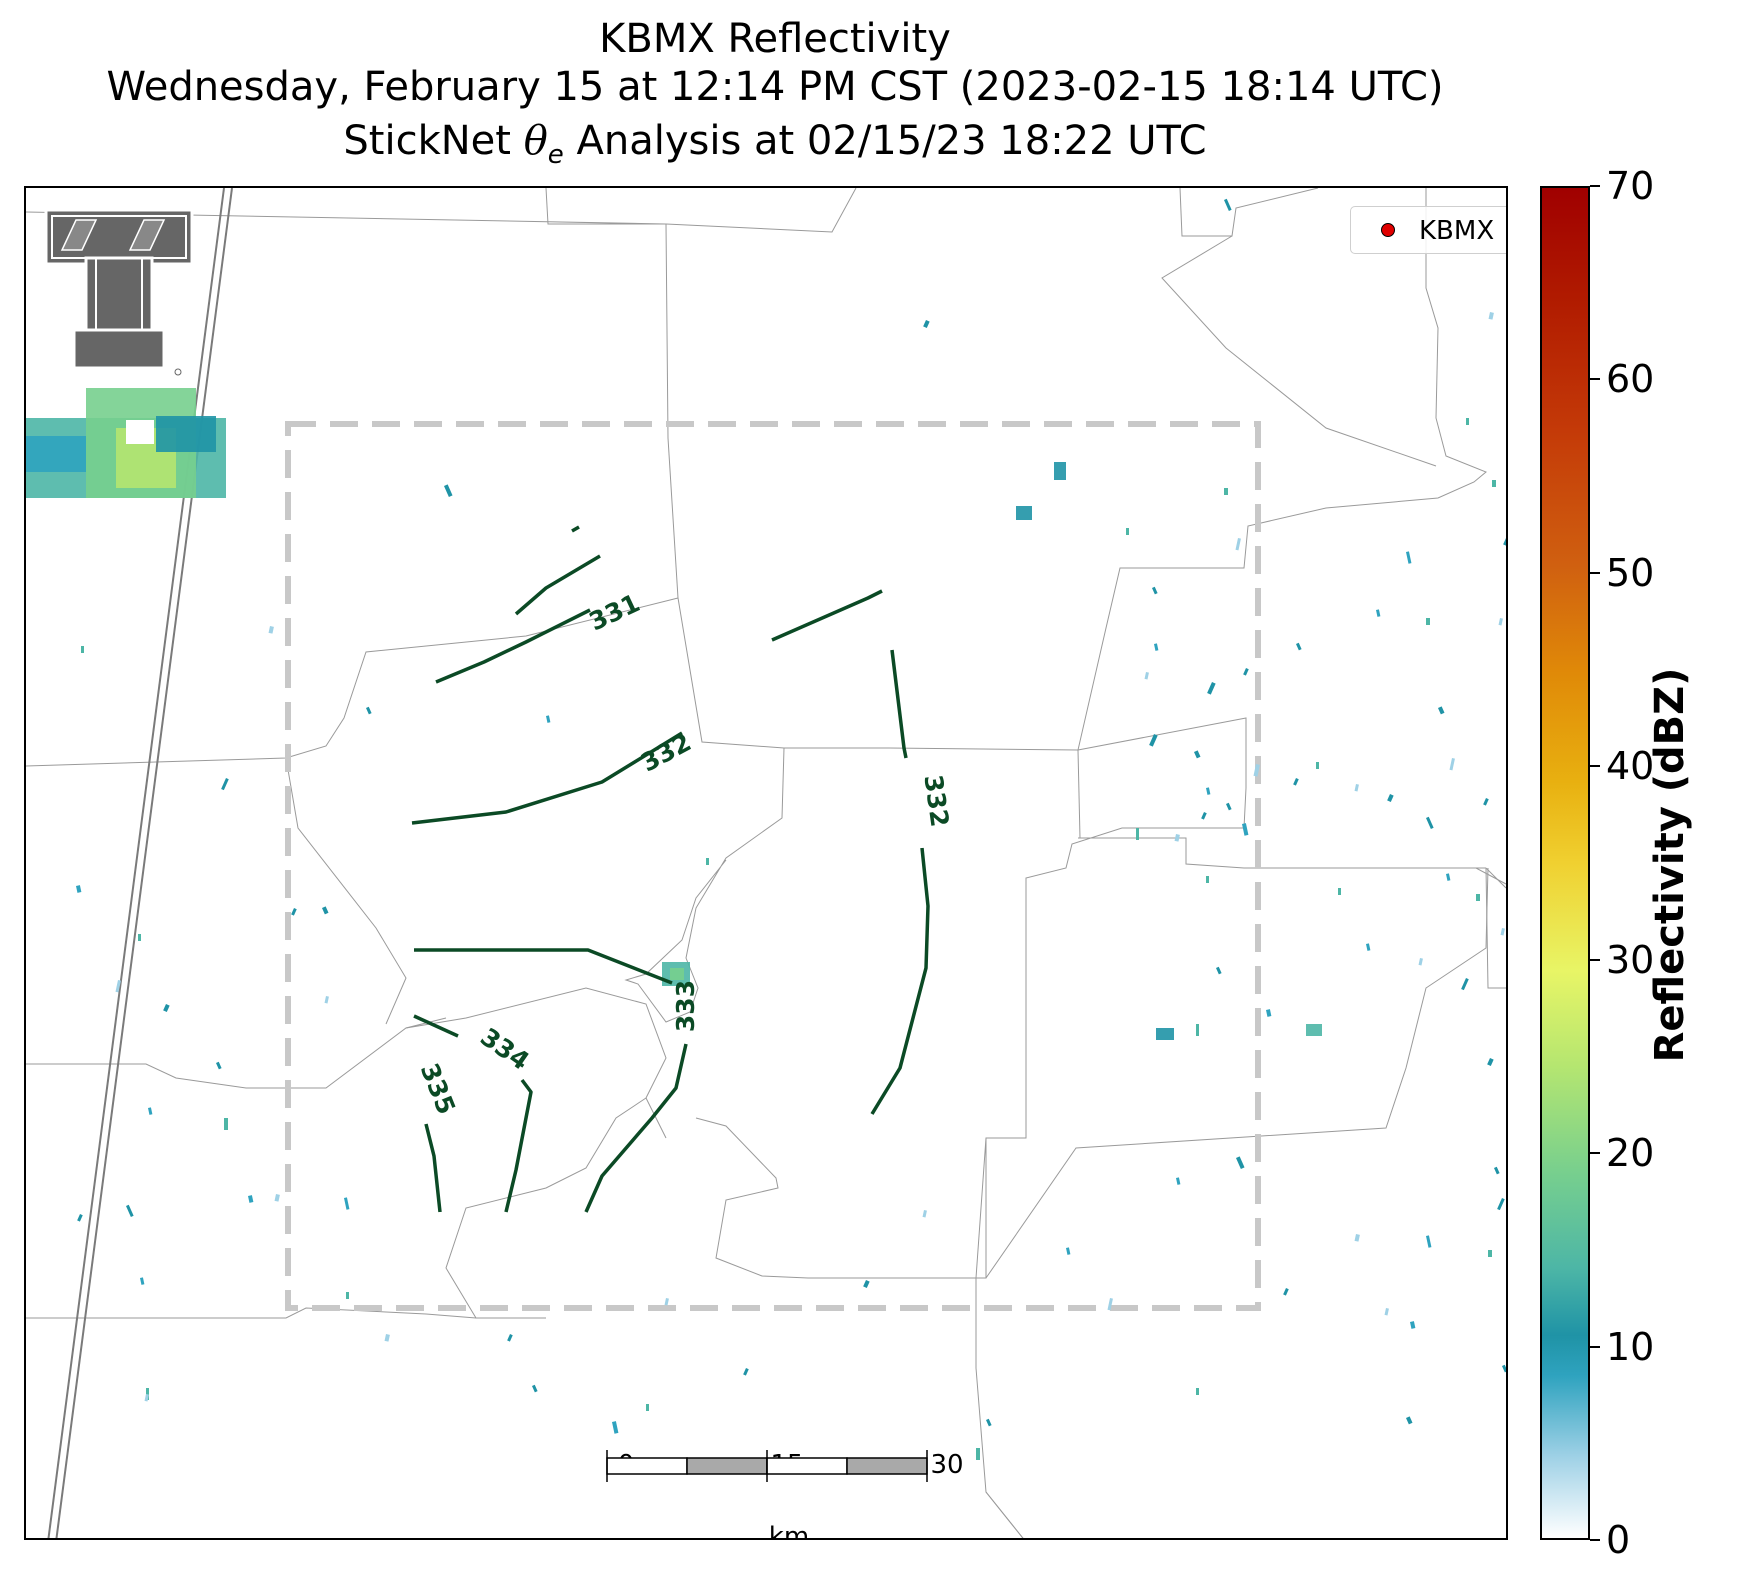  What do you see at coordinates (543, 966) in the screenshot?
I see `contour-333-a` at bounding box center [543, 966].